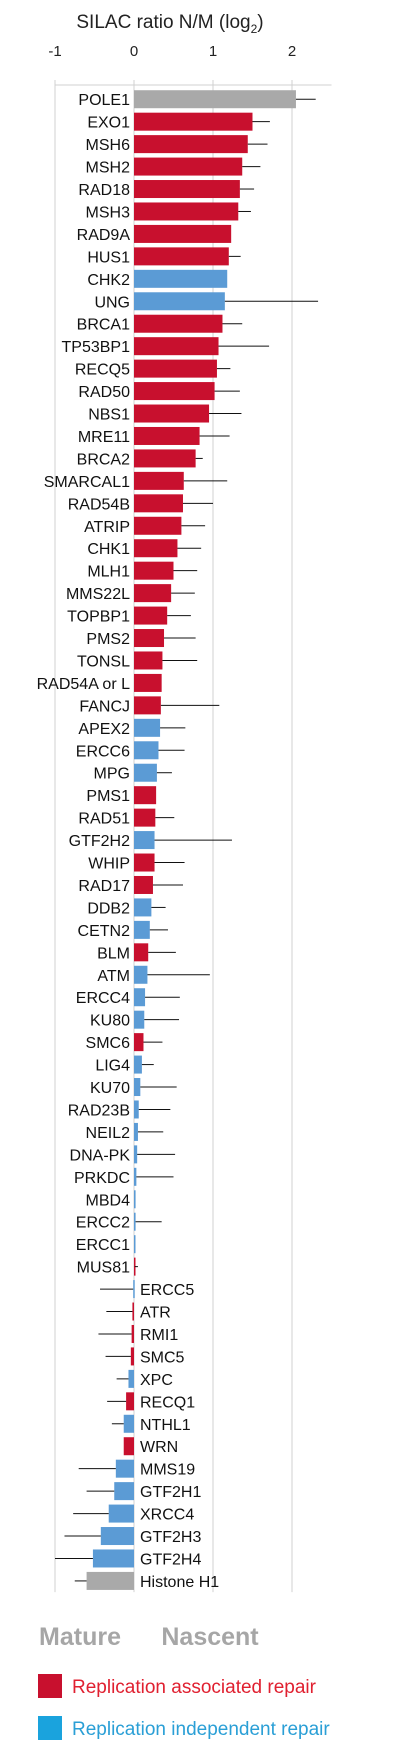 The width and height of the screenshot is (400, 1746). Describe the element at coordinates (104, 437) in the screenshot. I see `category-label: MRE11` at that location.